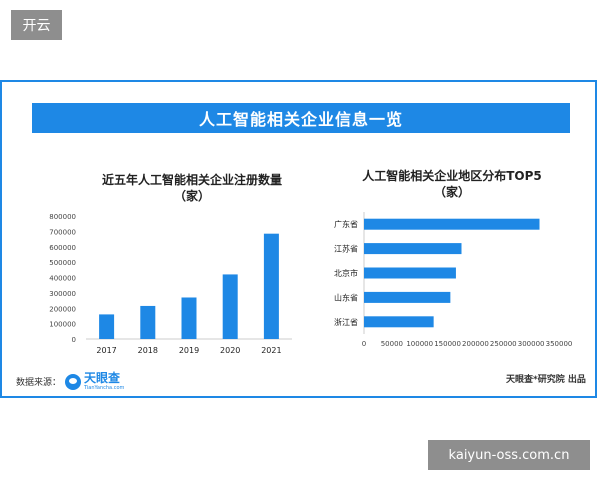  I want to click on x-tick-label: 2020, so click(230, 350).